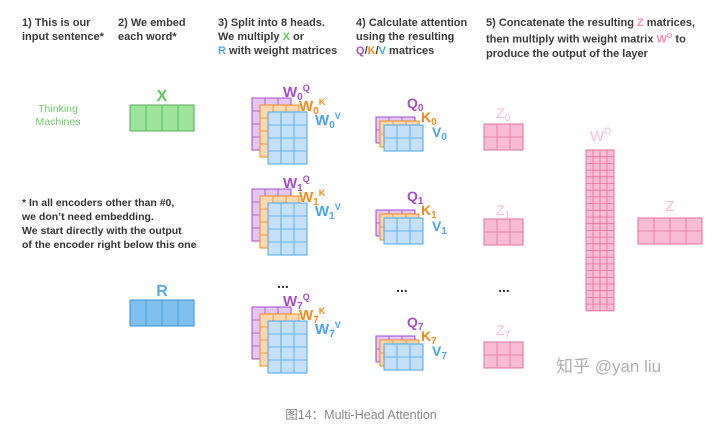  I want to click on x-label: X, so click(162, 96).